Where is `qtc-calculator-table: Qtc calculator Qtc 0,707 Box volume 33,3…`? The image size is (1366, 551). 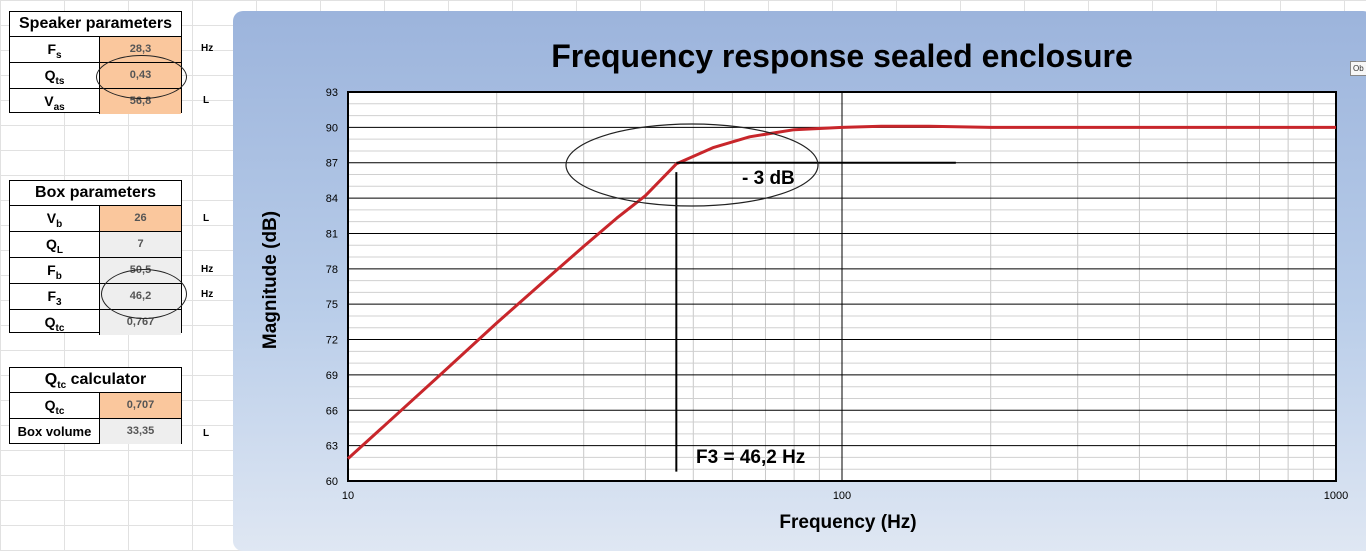 qtc-calculator-table: Qtc calculator Qtc 0,707 Box volume 33,3… is located at coordinates (95, 405).